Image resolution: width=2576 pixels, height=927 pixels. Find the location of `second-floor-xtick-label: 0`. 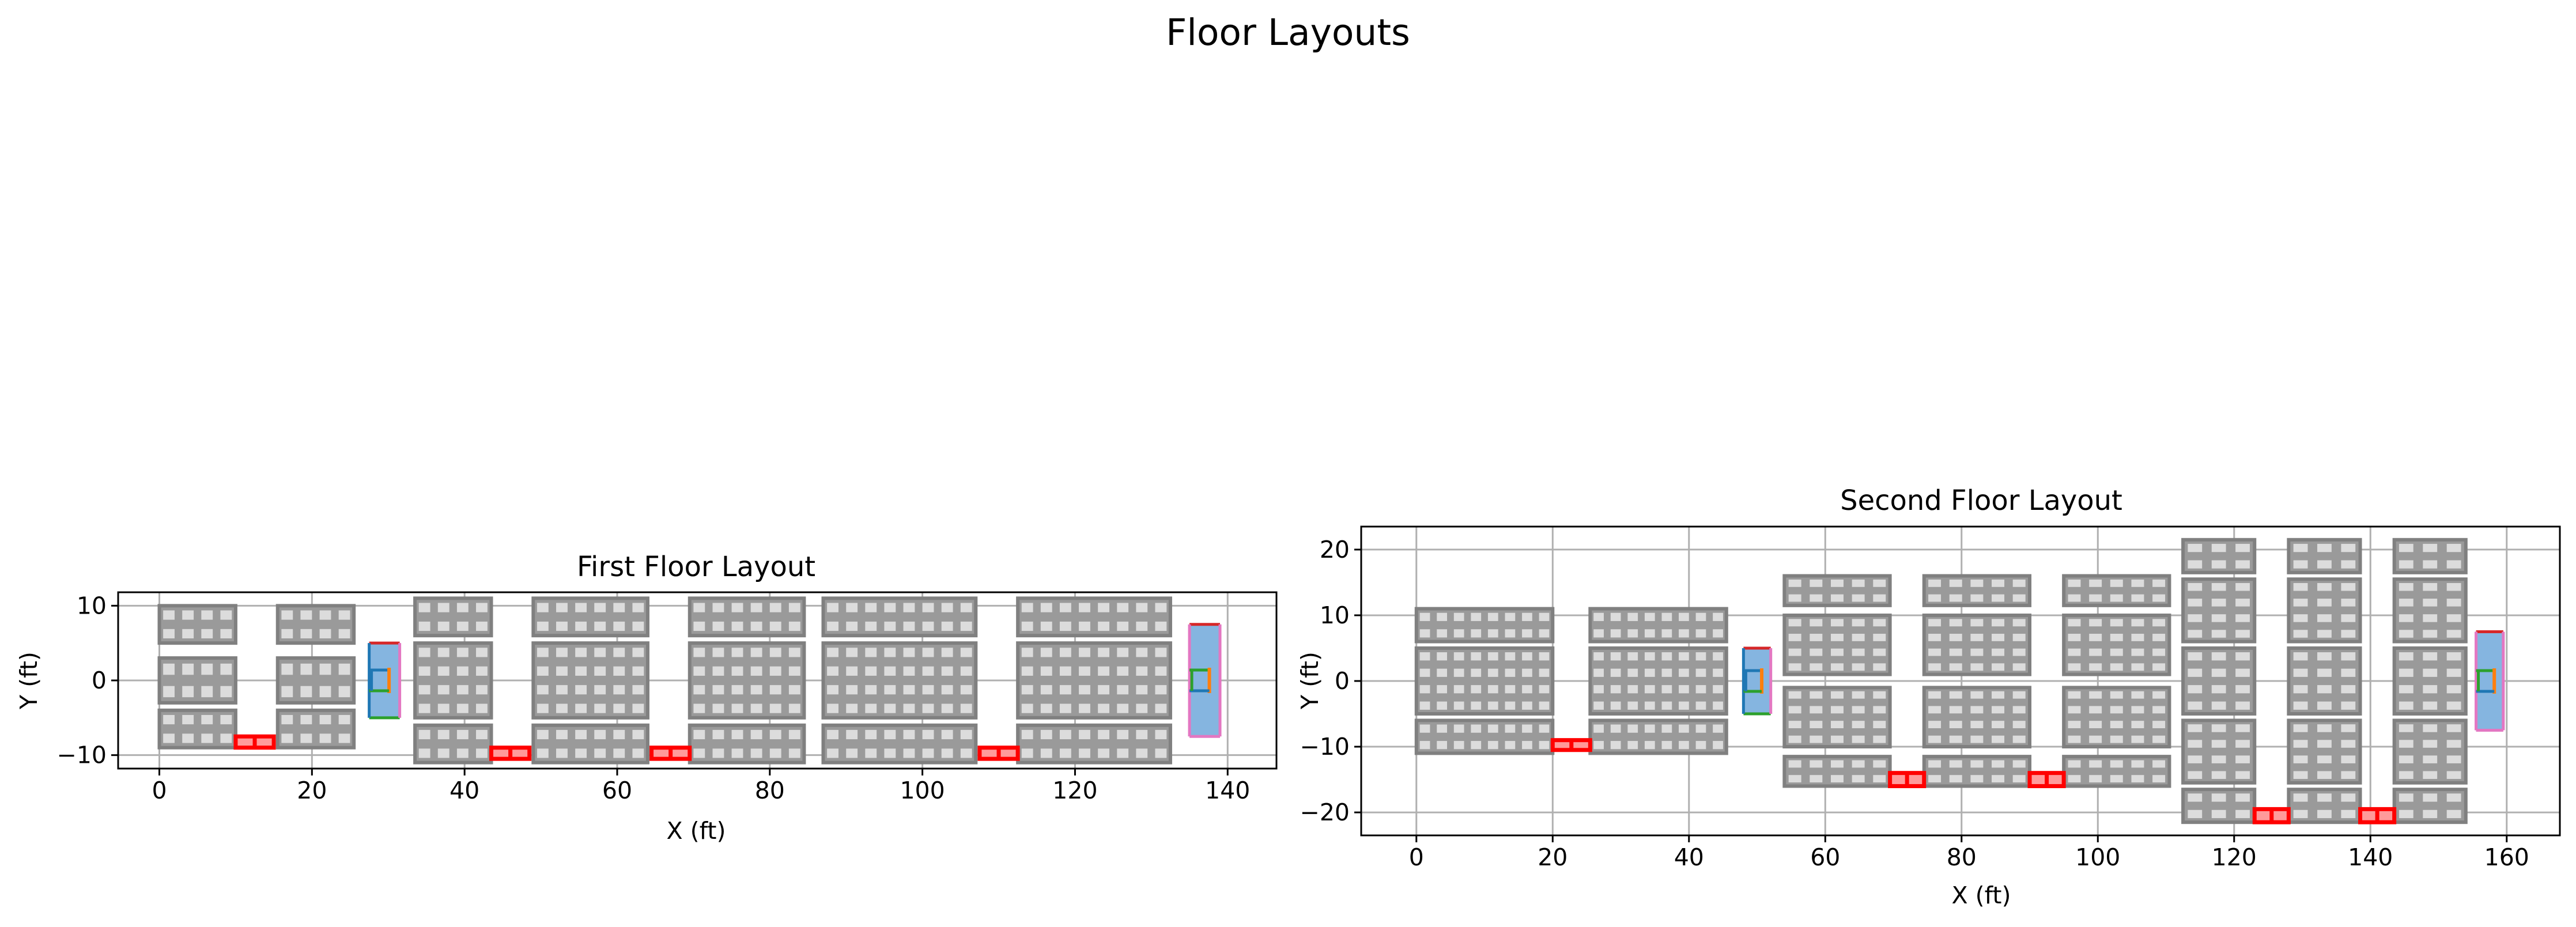

second-floor-xtick-label: 0 is located at coordinates (1416, 857).